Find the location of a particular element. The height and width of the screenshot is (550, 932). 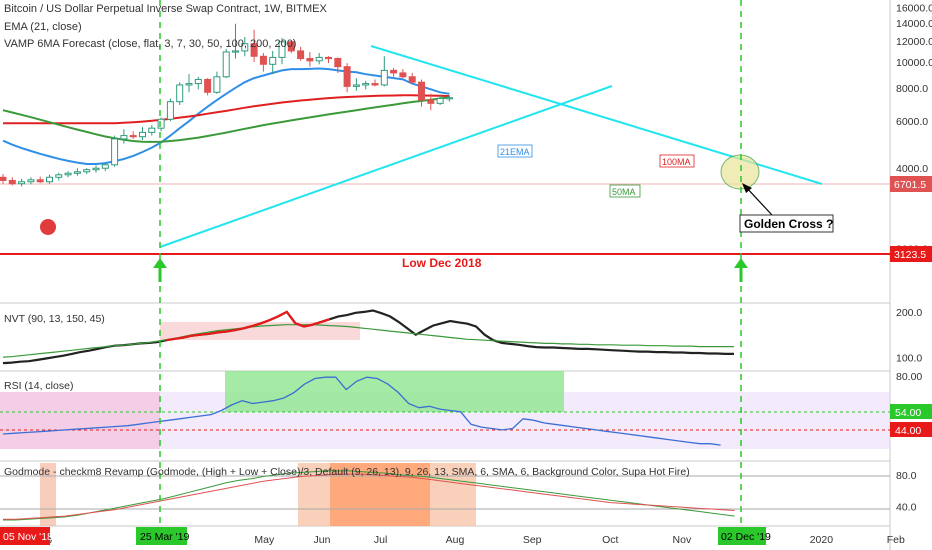

rsi-lines is located at coordinates (361, 411).